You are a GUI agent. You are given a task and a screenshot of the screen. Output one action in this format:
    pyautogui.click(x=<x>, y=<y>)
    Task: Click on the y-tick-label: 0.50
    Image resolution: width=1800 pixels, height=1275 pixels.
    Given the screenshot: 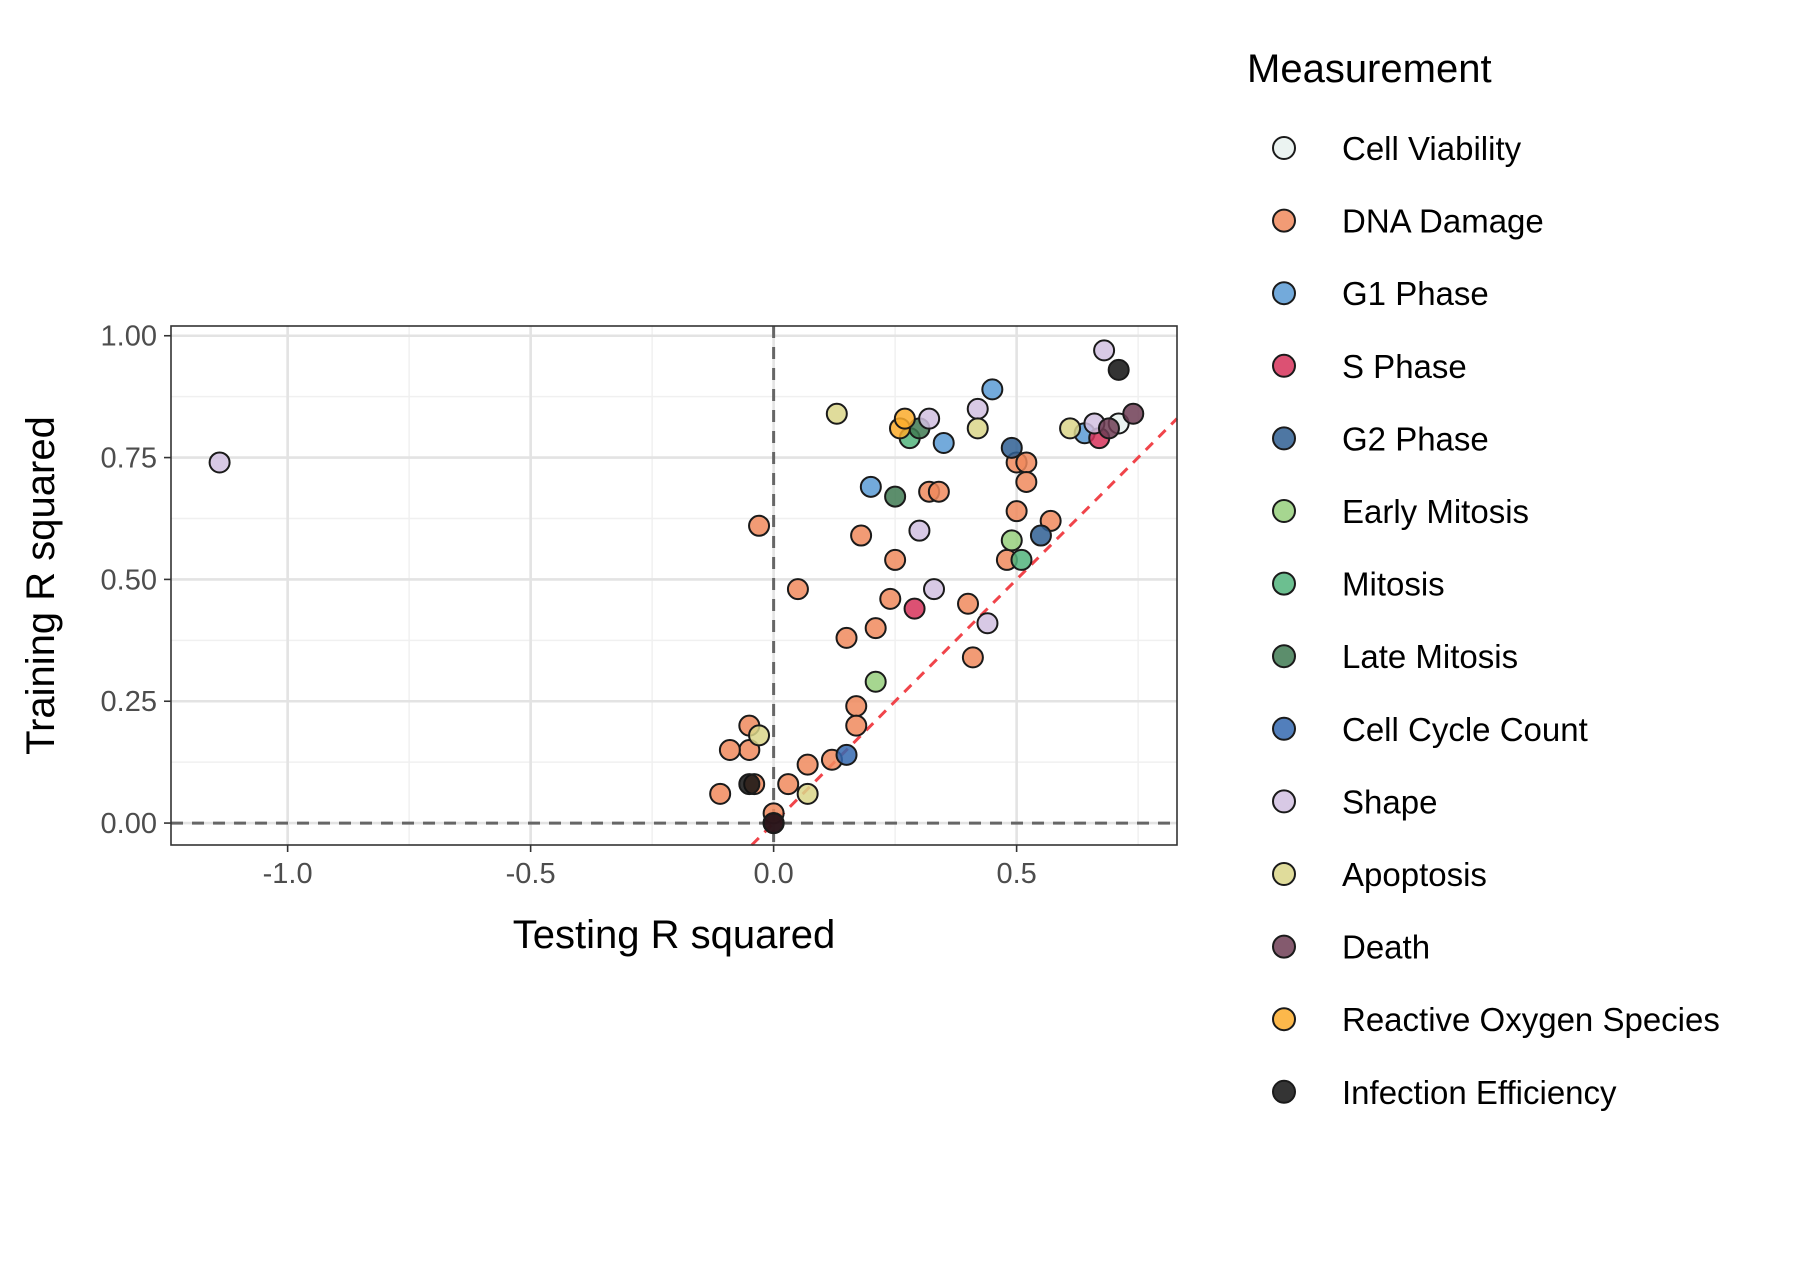 What is the action you would take?
    pyautogui.click(x=129, y=580)
    